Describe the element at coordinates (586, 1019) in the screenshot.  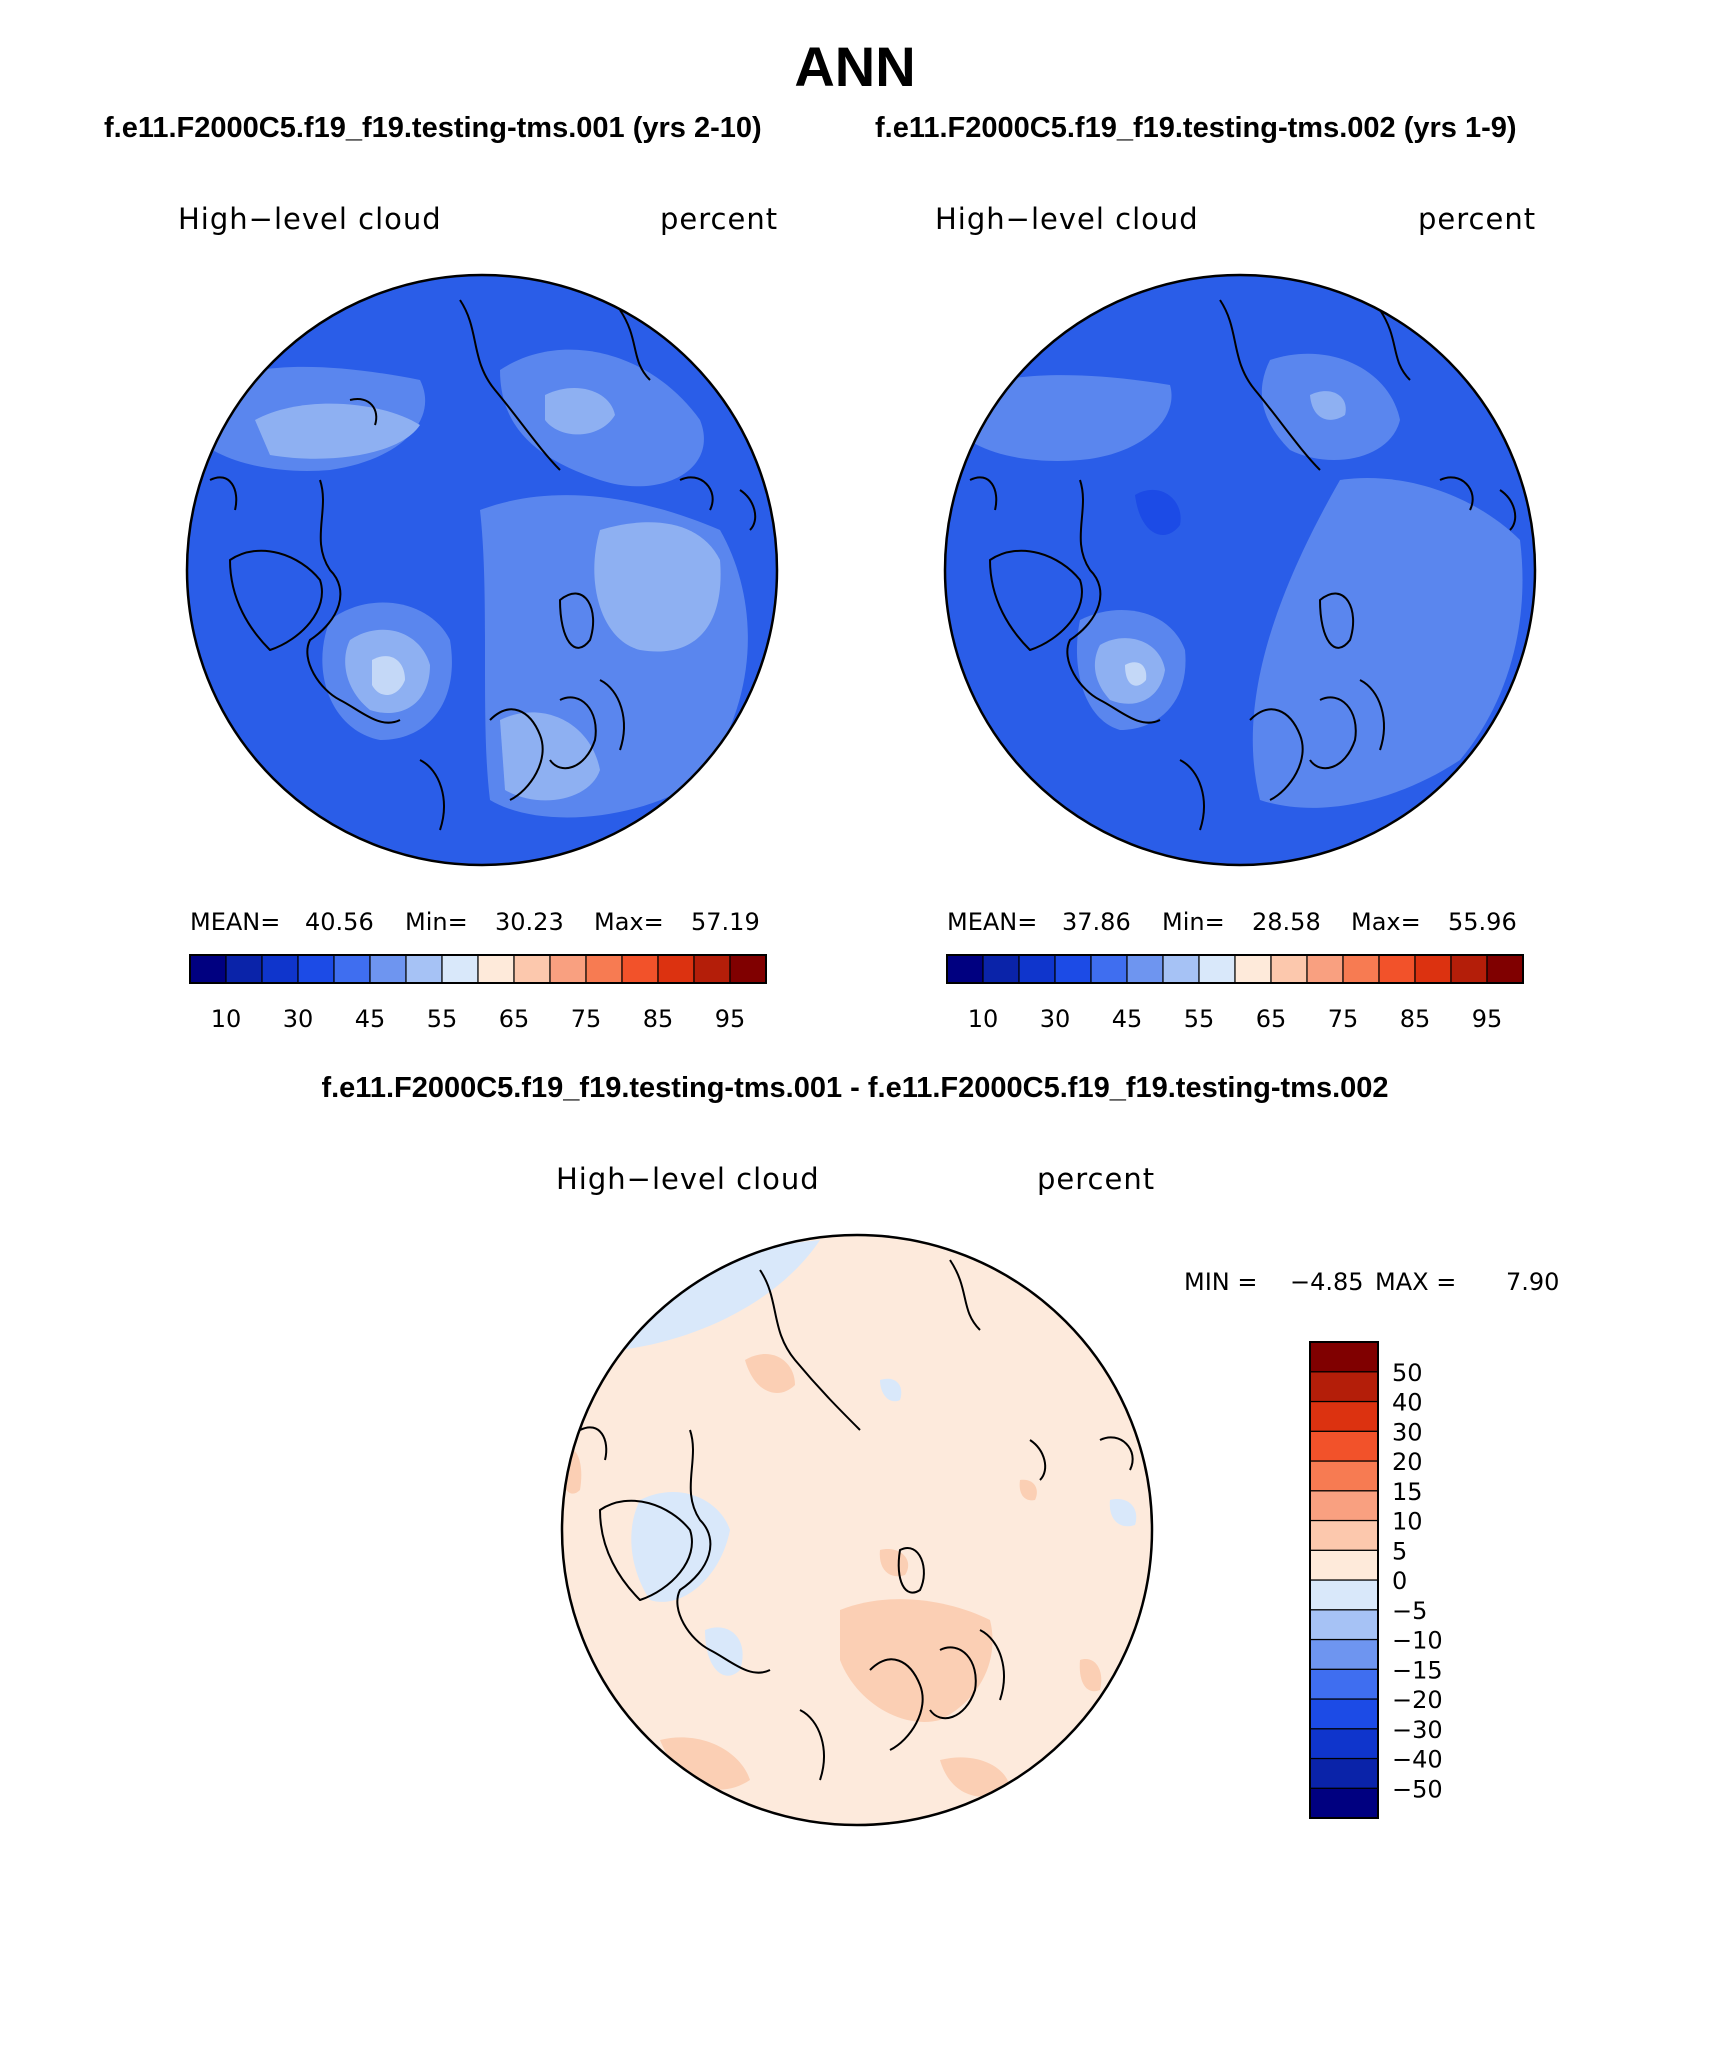
I see `colorbar-tick-label: 75` at that location.